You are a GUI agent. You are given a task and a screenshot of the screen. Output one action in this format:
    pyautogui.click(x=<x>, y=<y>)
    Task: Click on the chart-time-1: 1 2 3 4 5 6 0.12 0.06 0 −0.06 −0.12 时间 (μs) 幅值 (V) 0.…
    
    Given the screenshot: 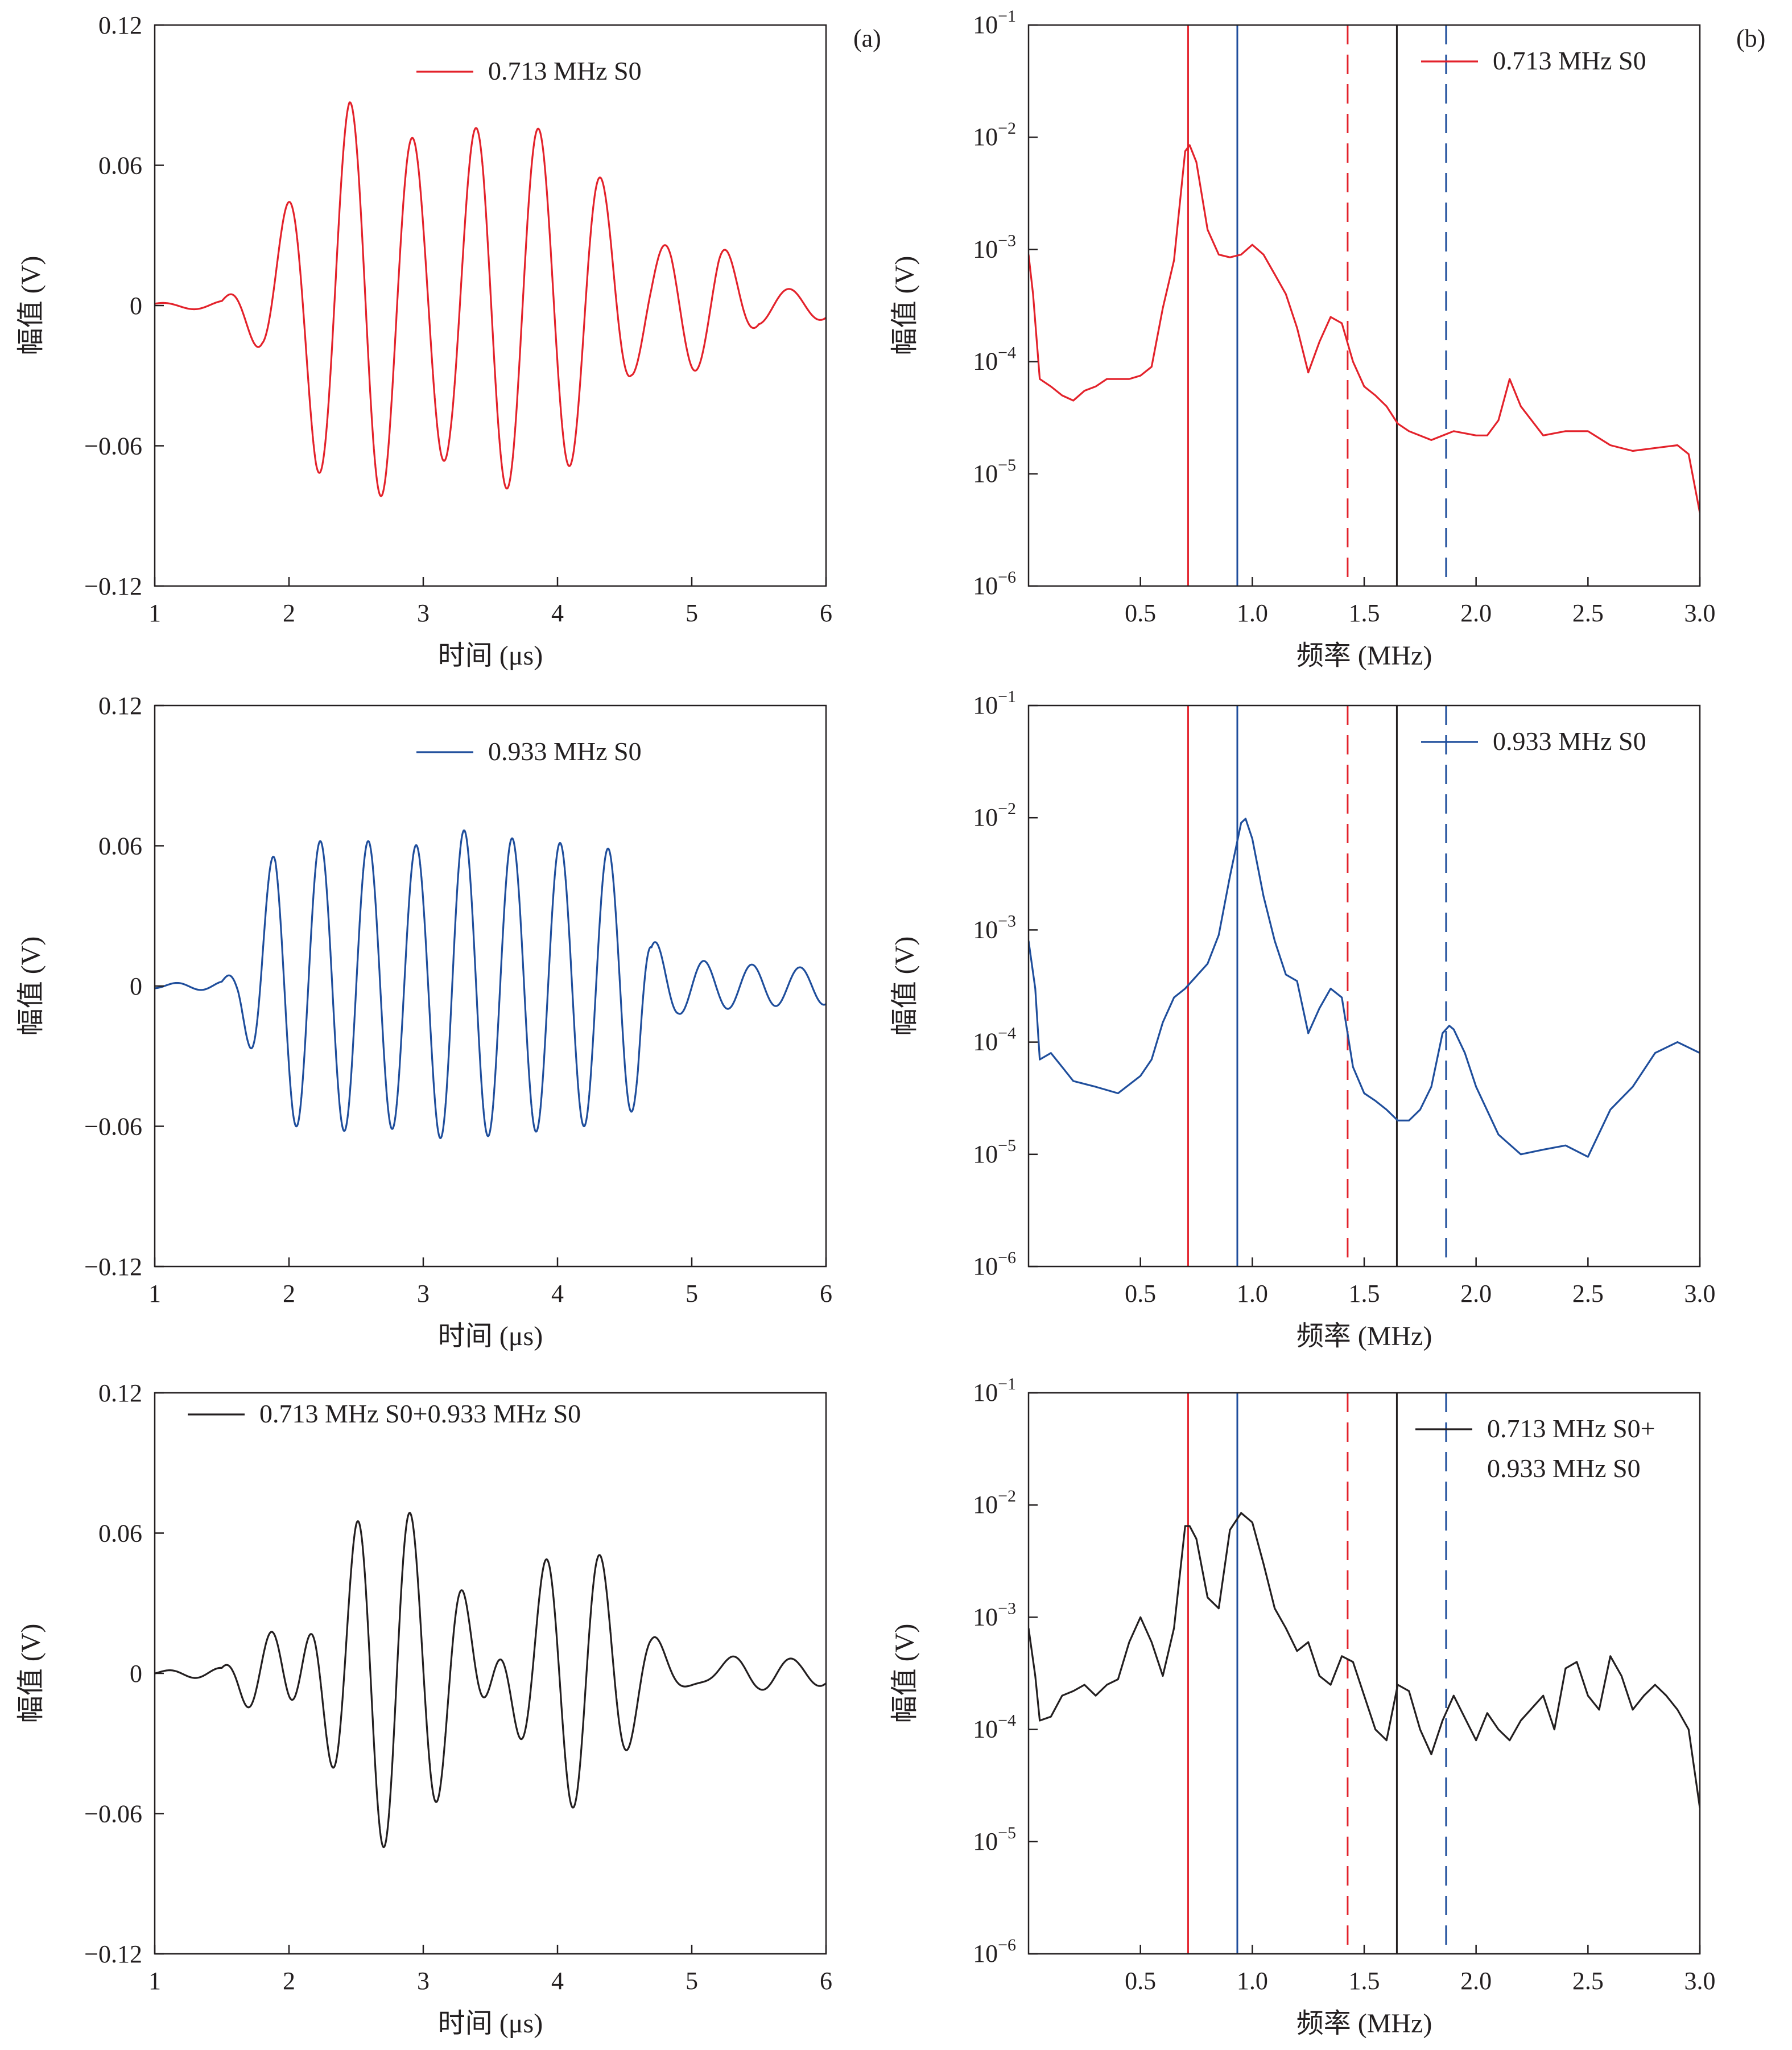 What is the action you would take?
    pyautogui.click(x=424, y=341)
    